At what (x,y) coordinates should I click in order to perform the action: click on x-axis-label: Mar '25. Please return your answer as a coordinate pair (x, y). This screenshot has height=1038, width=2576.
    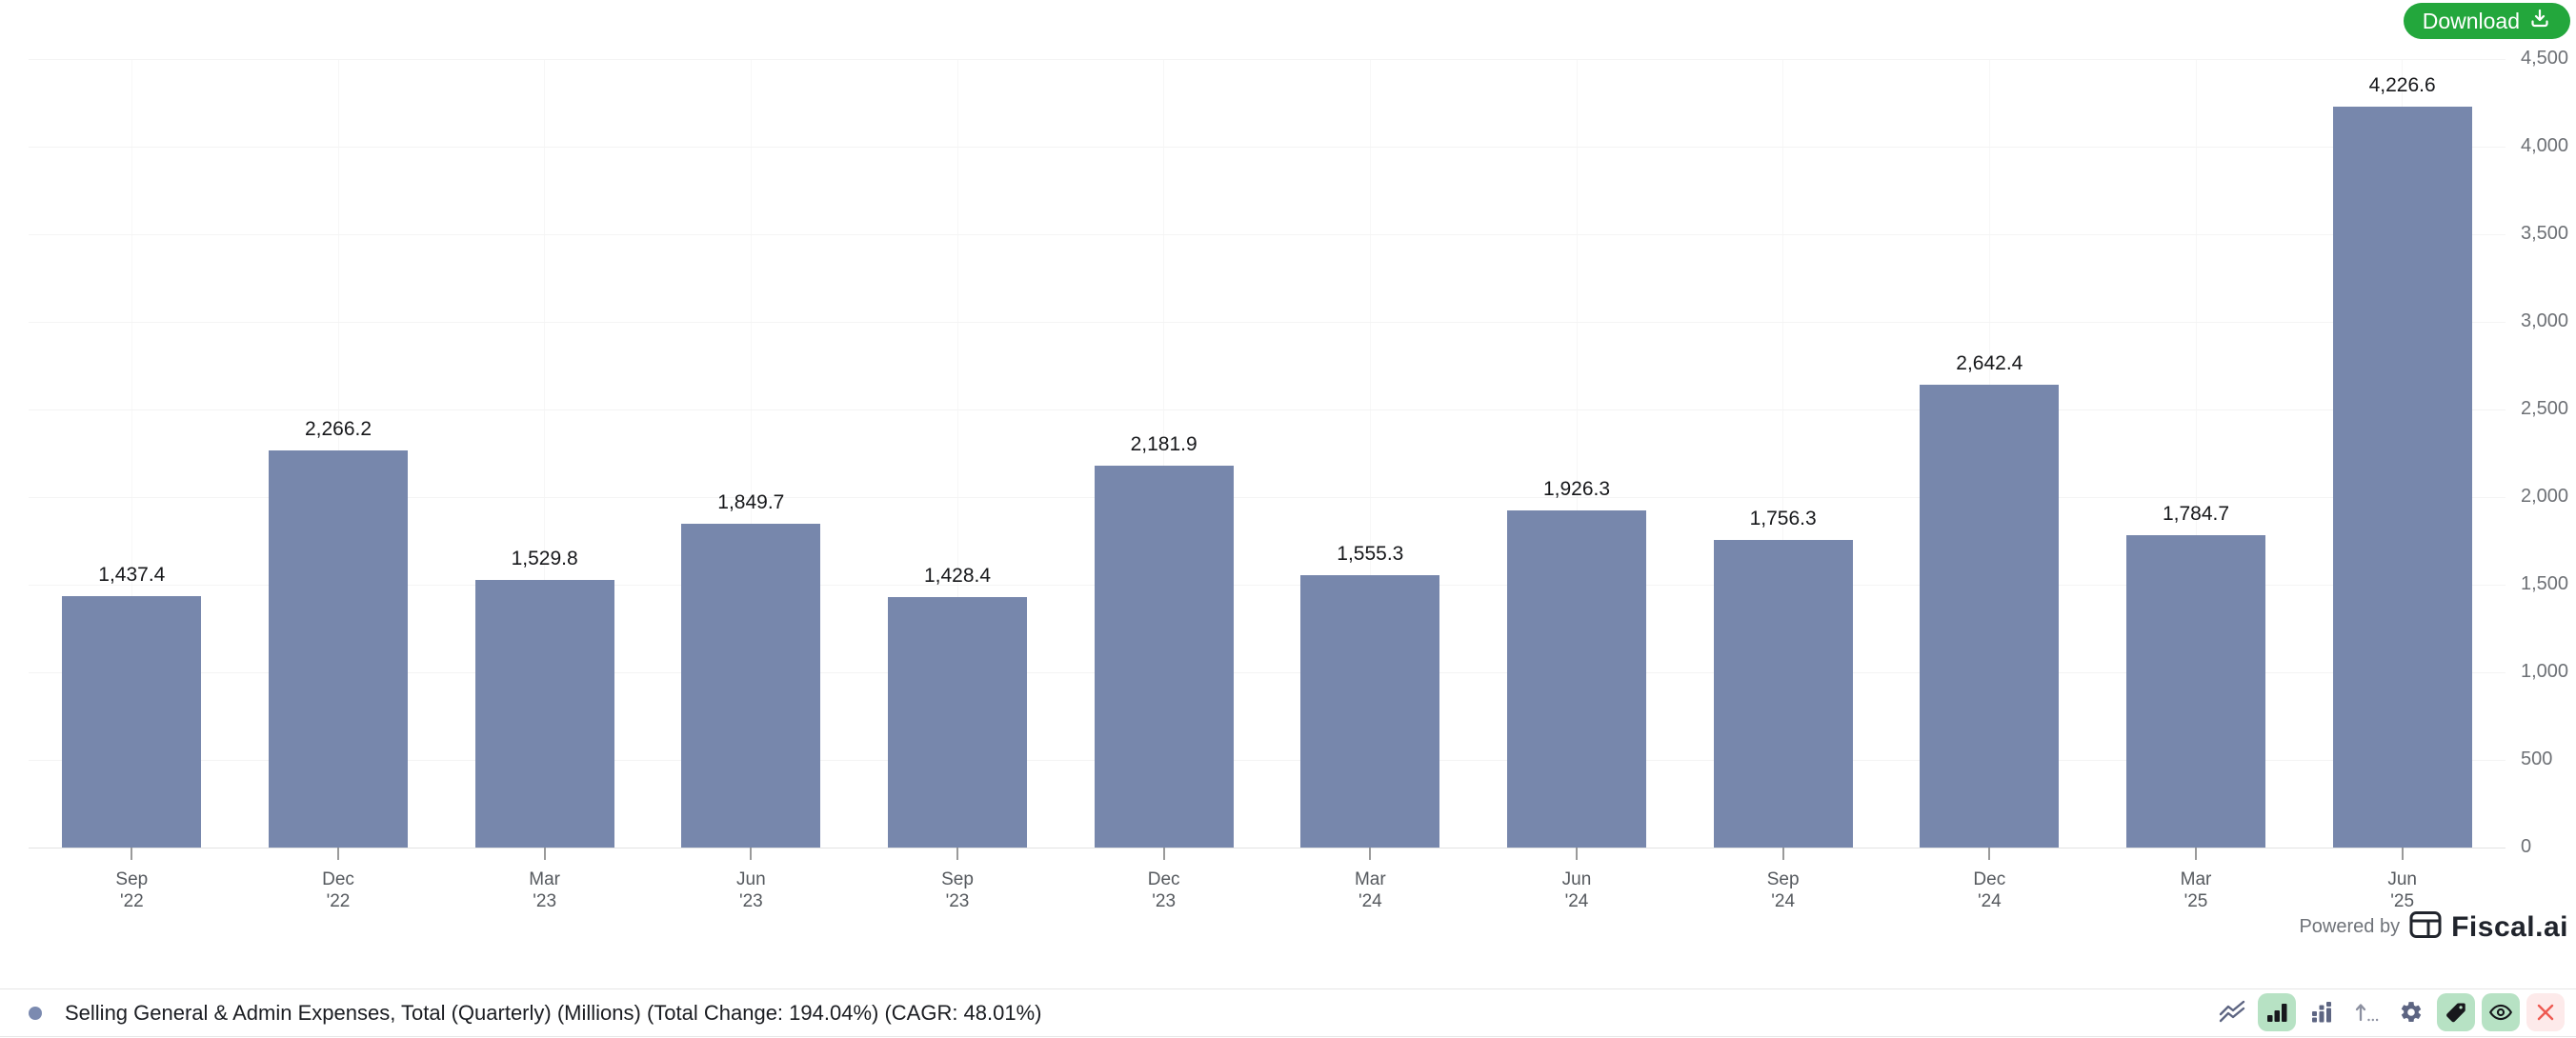
    Looking at the image, I should click on (2196, 890).